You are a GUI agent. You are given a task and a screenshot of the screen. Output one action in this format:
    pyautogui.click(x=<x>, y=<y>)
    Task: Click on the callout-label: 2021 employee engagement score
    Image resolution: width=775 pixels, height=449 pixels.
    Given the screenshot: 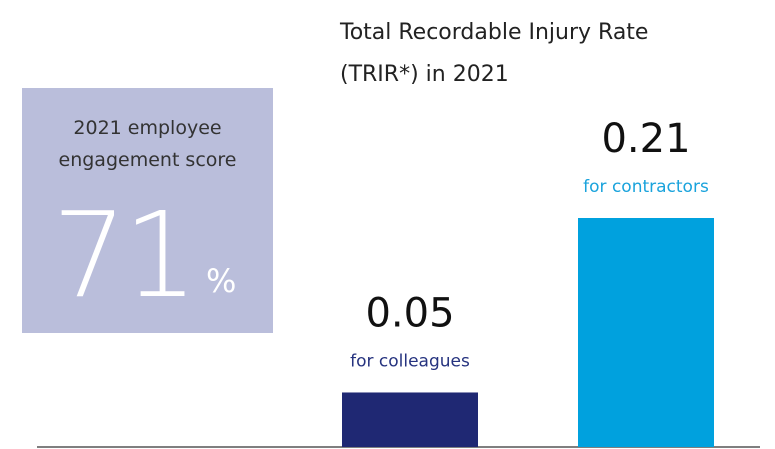 What is the action you would take?
    pyautogui.click(x=147, y=144)
    